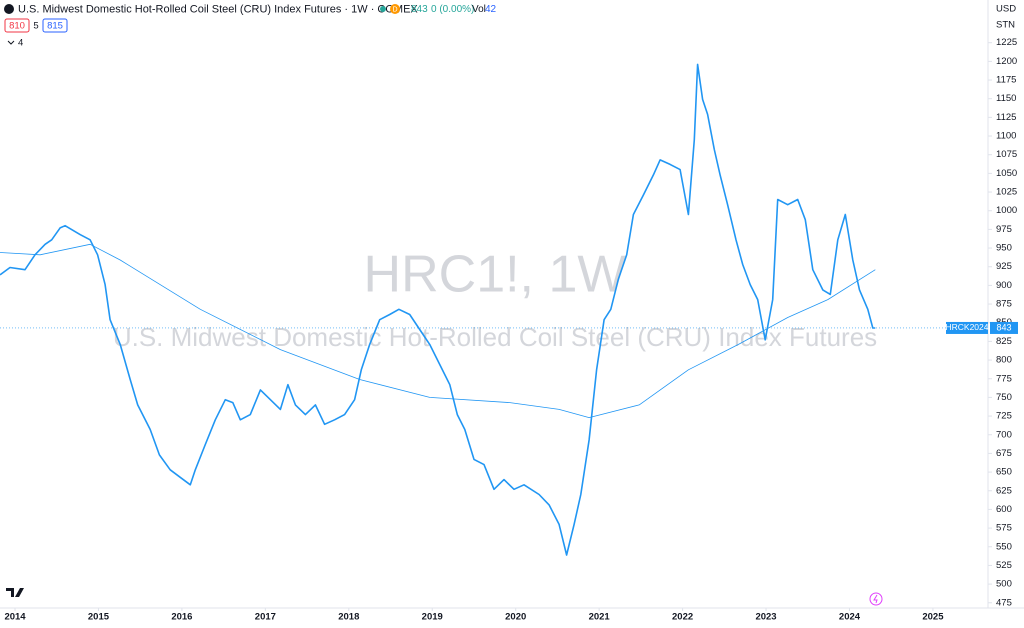 The width and height of the screenshot is (1024, 628). I want to click on watermark: HRC1!, 1W, so click(495, 275).